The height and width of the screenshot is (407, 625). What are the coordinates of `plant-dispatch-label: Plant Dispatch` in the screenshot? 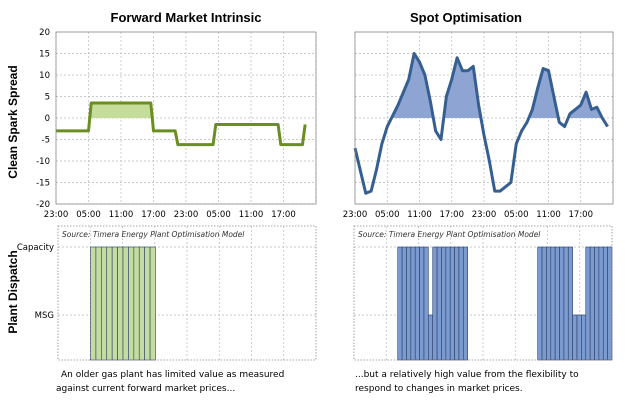 It's located at (13, 291).